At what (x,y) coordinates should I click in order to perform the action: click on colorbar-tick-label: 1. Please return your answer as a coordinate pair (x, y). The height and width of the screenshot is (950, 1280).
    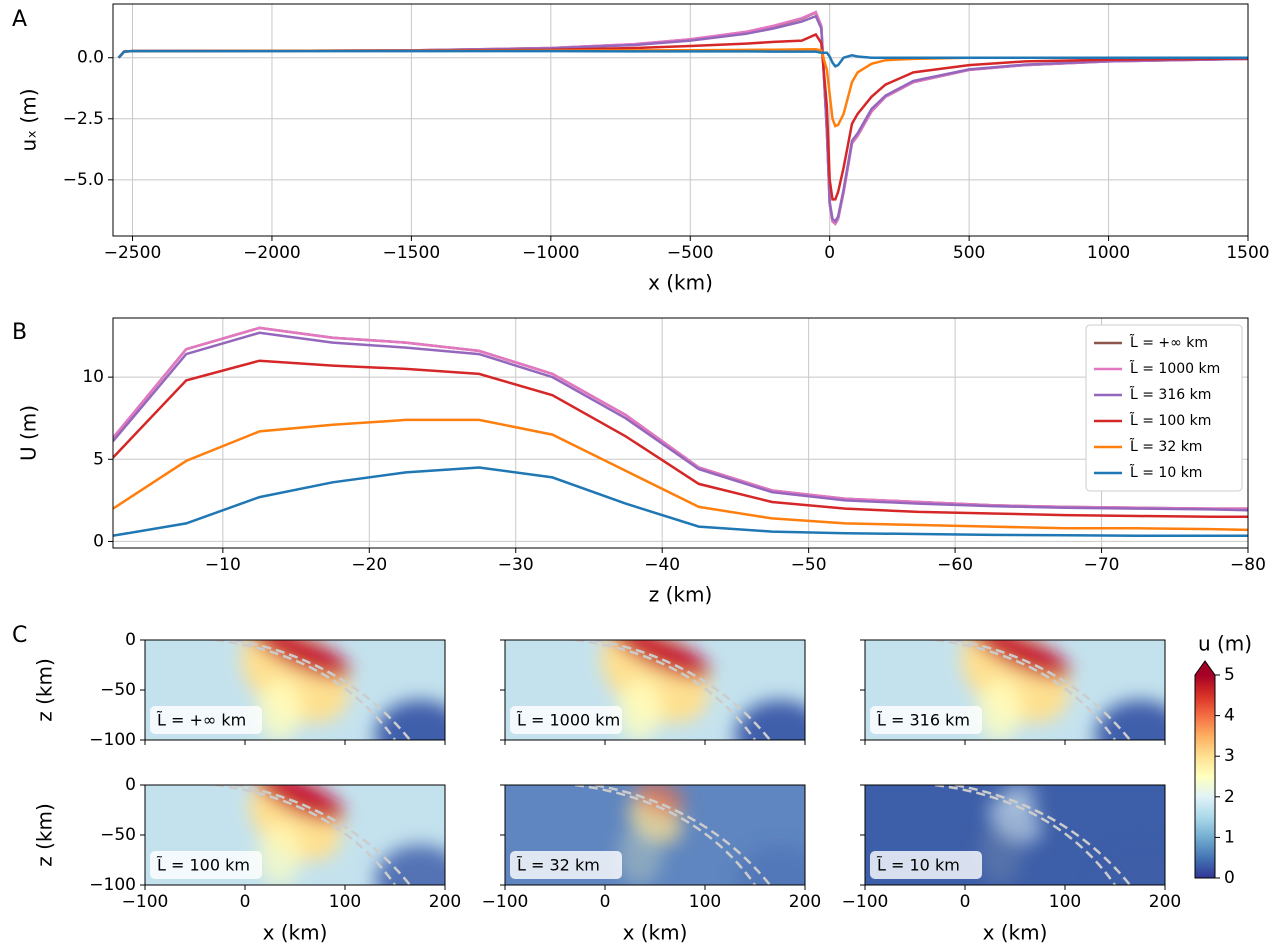
    Looking at the image, I should click on (1229, 837).